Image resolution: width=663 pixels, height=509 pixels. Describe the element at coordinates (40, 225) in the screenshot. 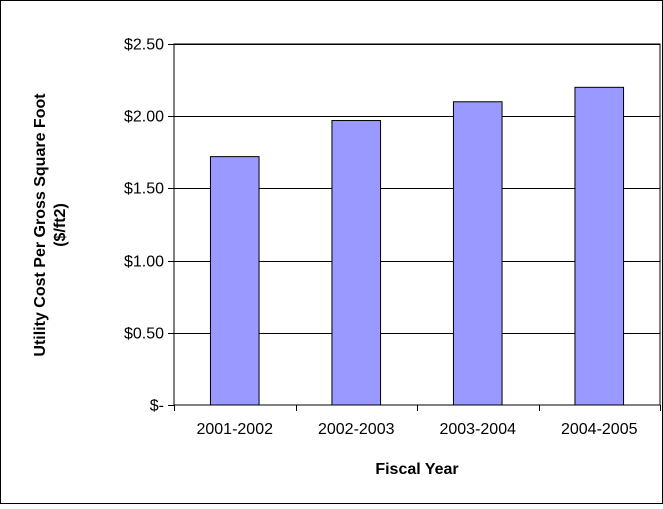

I see `y-axis-title-line1: Utility Cost Per Gross Square Foot` at that location.